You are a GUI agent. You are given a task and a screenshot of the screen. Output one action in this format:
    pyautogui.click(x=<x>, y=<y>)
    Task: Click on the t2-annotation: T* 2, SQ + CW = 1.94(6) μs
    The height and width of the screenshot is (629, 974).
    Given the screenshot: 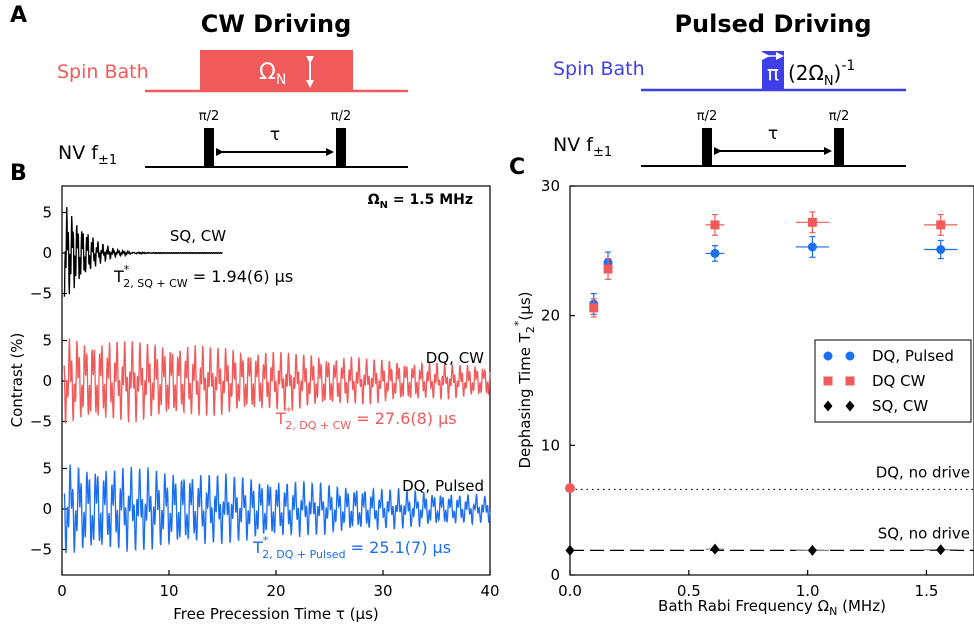 What is the action you would take?
    pyautogui.click(x=203, y=276)
    